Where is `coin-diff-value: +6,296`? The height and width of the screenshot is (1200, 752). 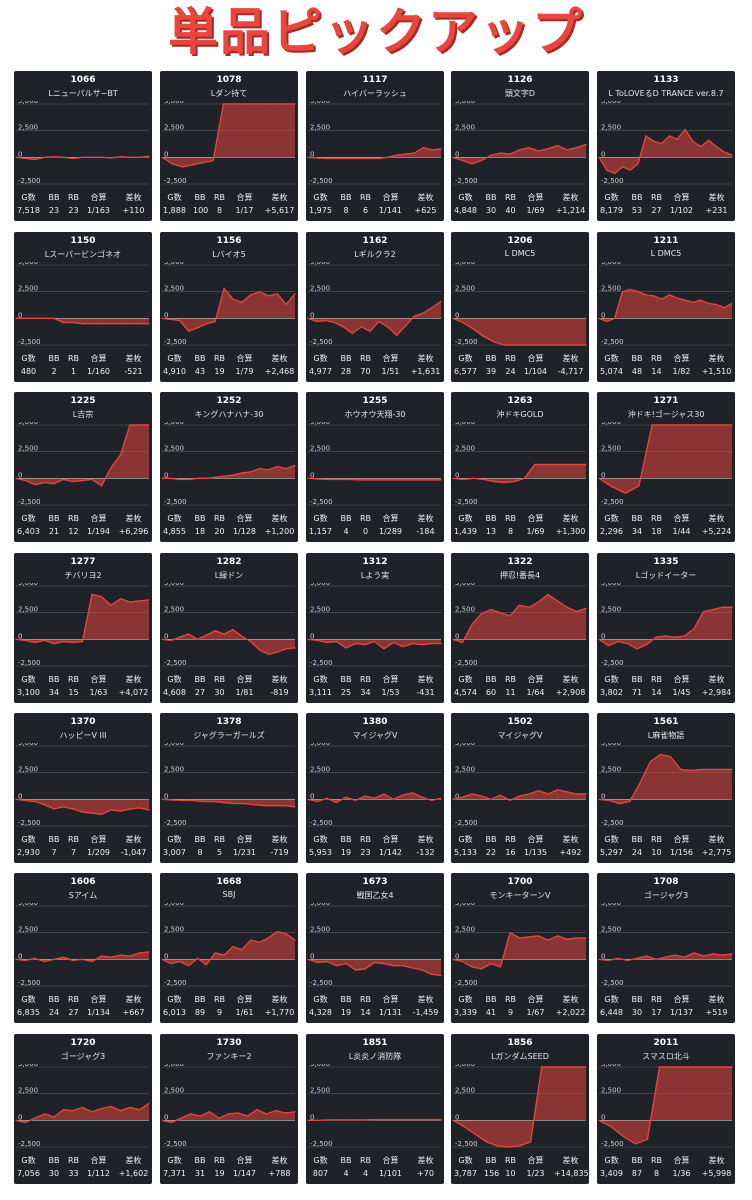
coin-diff-value: +6,296 is located at coordinates (133, 531).